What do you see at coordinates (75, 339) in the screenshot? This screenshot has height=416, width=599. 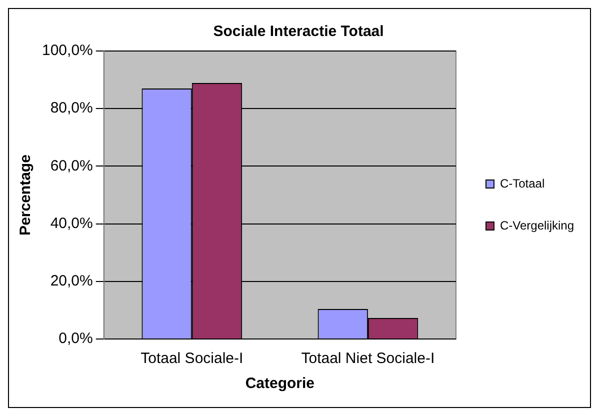 I see `y-tick-label: 0,0%` at bounding box center [75, 339].